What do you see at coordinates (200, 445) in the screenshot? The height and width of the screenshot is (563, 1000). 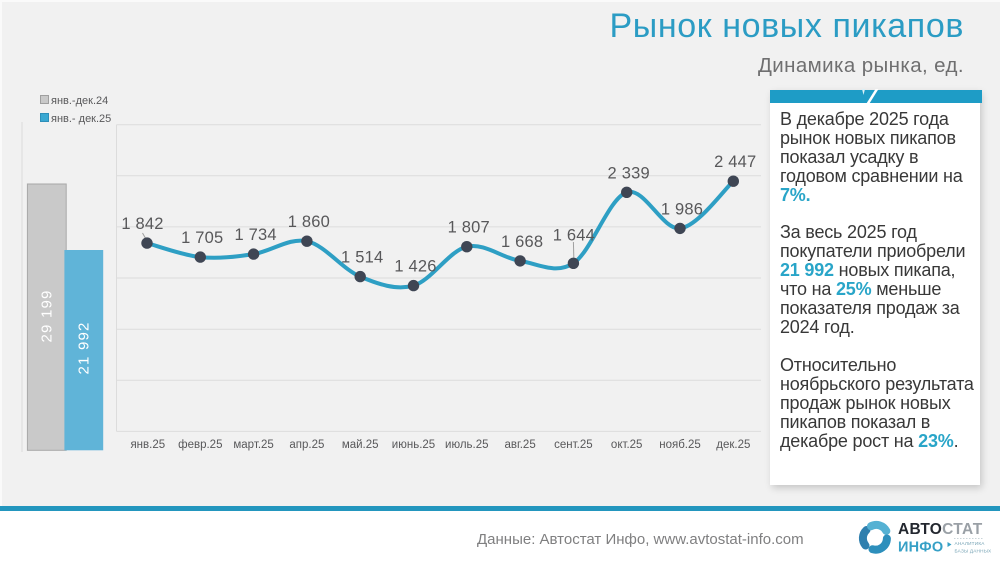 I see `svg-text: февр.25` at bounding box center [200, 445].